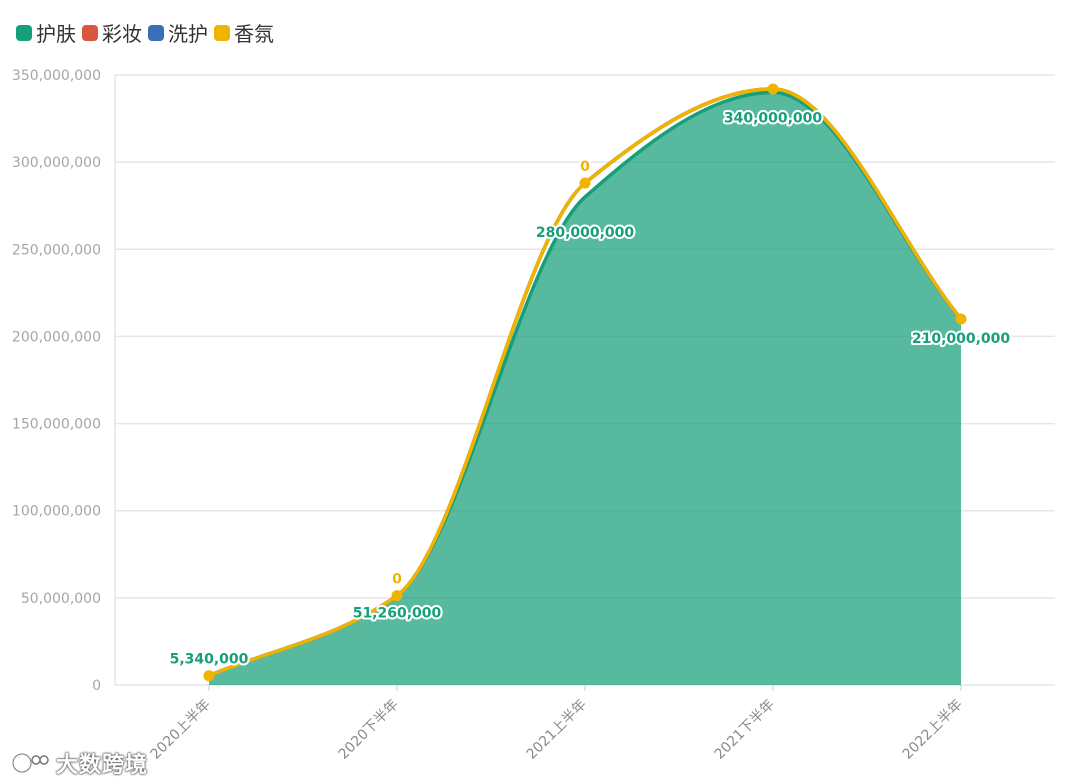 The height and width of the screenshot is (780, 1080). Describe the element at coordinates (181, 730) in the screenshot. I see `x-tick-label: 2020上半年` at that location.